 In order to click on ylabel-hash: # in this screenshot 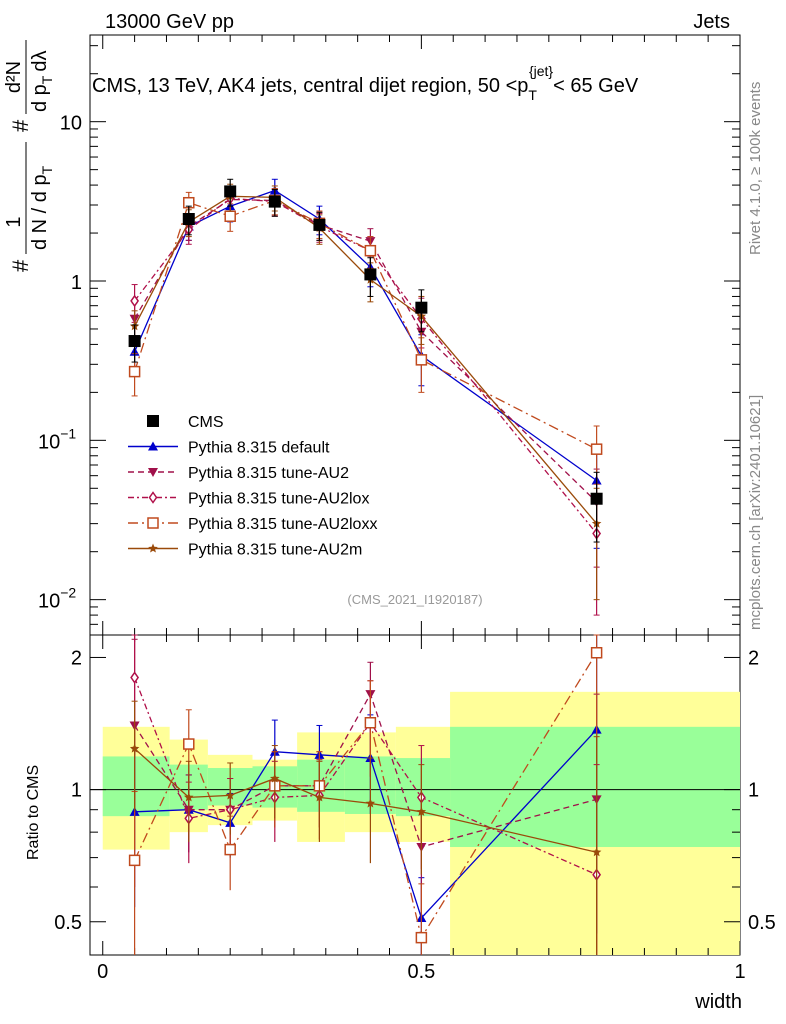, I will do `click(20, 265)`.